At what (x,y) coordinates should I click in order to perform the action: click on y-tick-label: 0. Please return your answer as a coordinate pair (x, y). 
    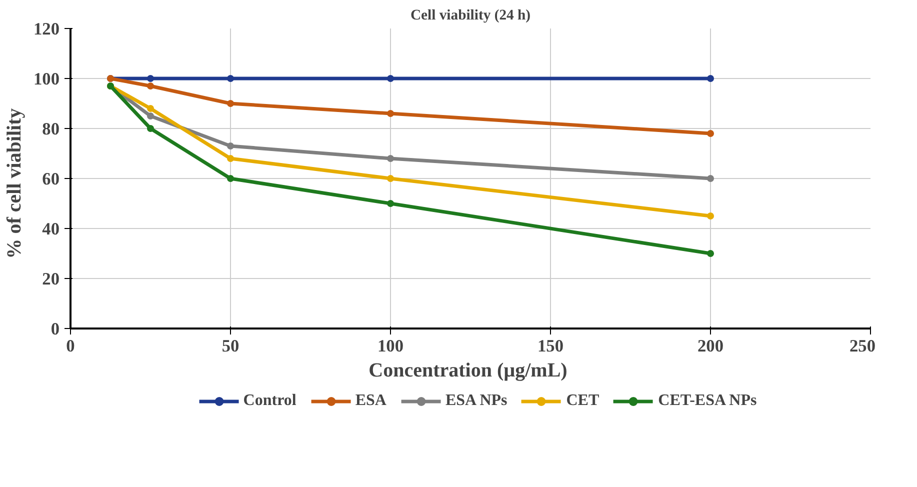
    Looking at the image, I should click on (55, 329).